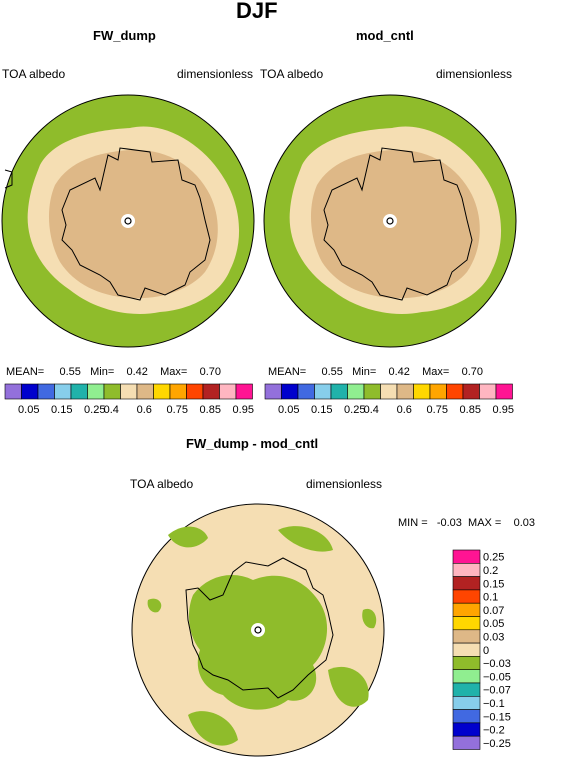 The image size is (562, 762). I want to click on colorbar-mod-cntl: 0.05 0.15 0.250.4 0.6 0.75 0.85 0.95, so click(389, 399).